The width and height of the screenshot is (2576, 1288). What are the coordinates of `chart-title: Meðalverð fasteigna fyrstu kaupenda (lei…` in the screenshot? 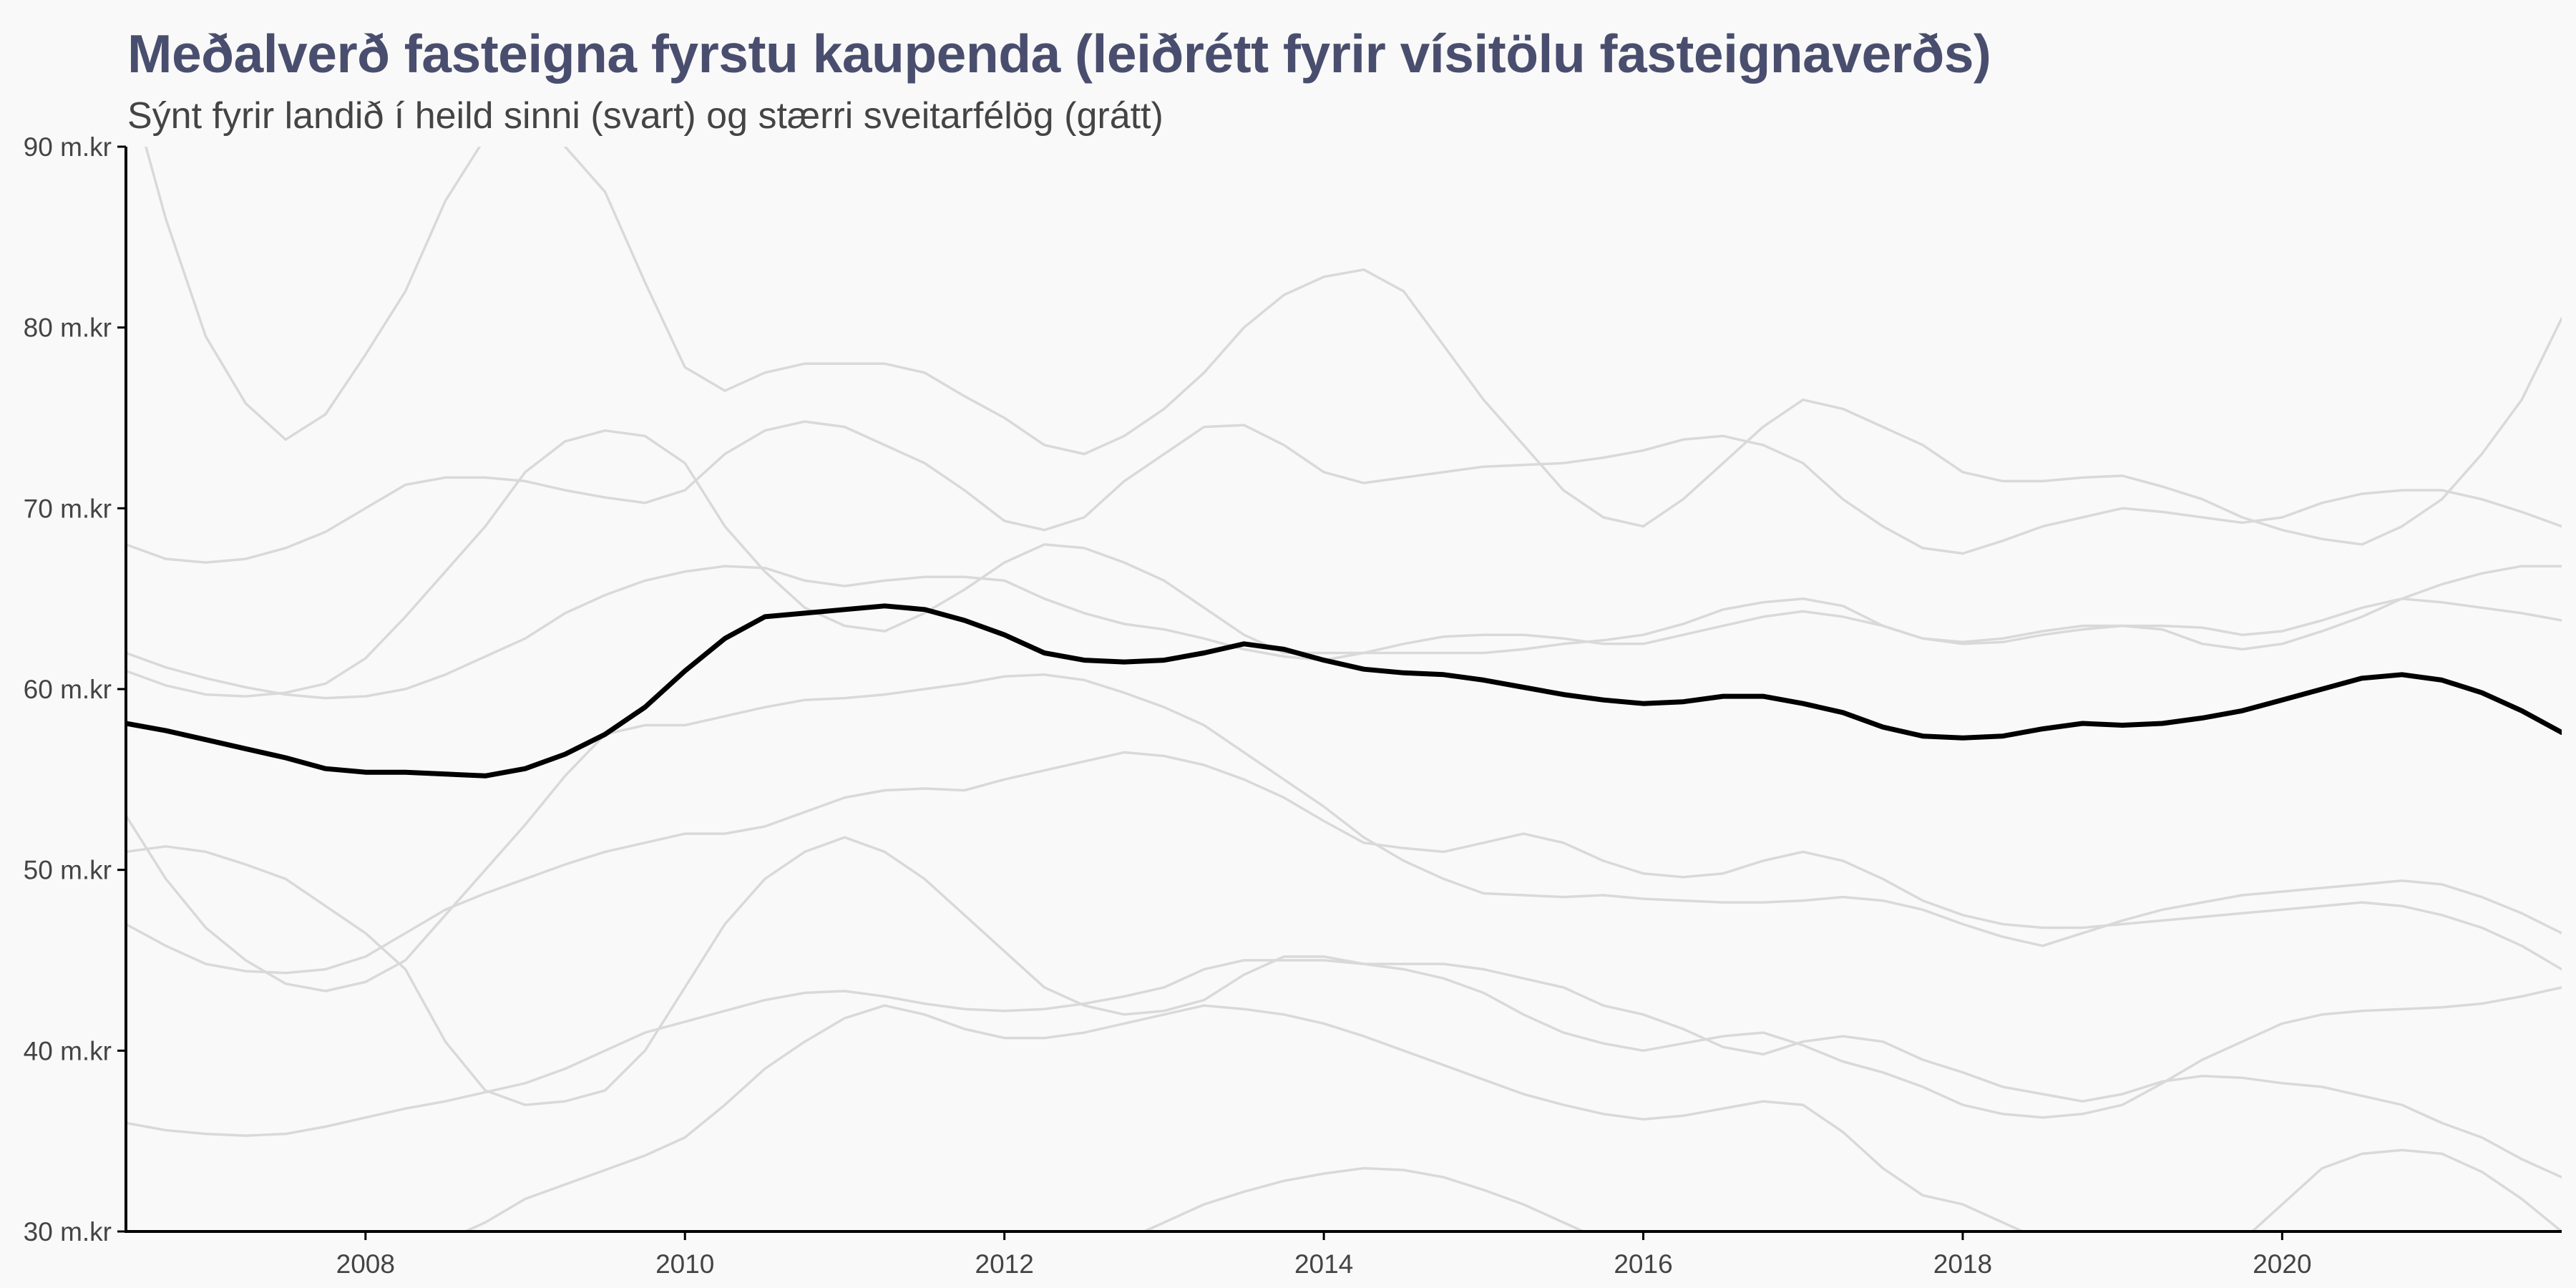 It's located at (1059, 54).